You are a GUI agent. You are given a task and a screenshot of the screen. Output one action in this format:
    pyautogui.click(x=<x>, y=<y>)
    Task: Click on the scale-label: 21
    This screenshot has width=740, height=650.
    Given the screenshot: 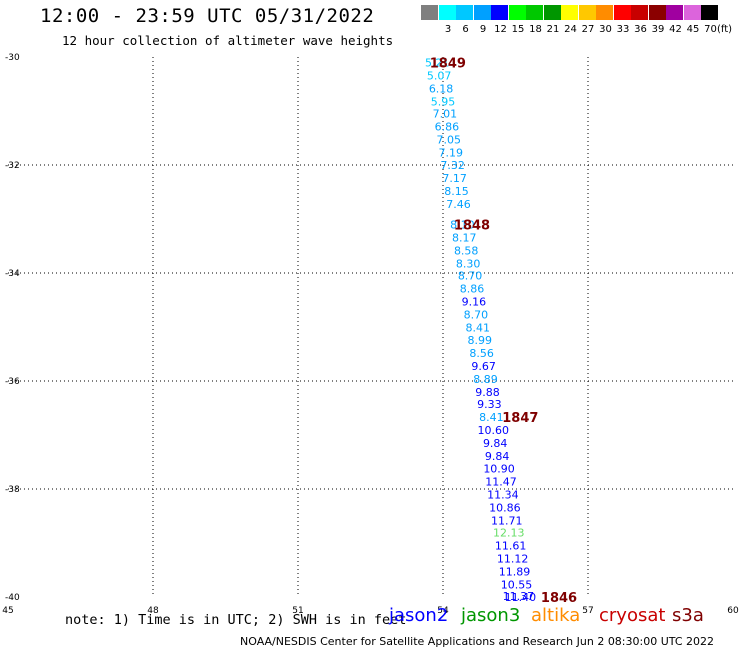 What is the action you would take?
    pyautogui.click(x=553, y=29)
    